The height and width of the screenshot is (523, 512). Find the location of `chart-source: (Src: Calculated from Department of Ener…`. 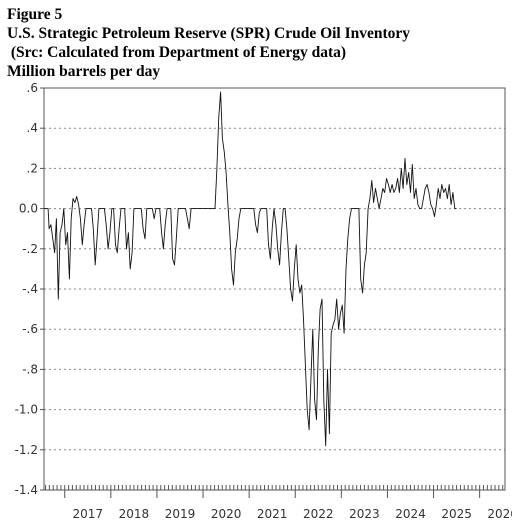

chart-source: (Src: Calculated from Department of Ener… is located at coordinates (177, 52).